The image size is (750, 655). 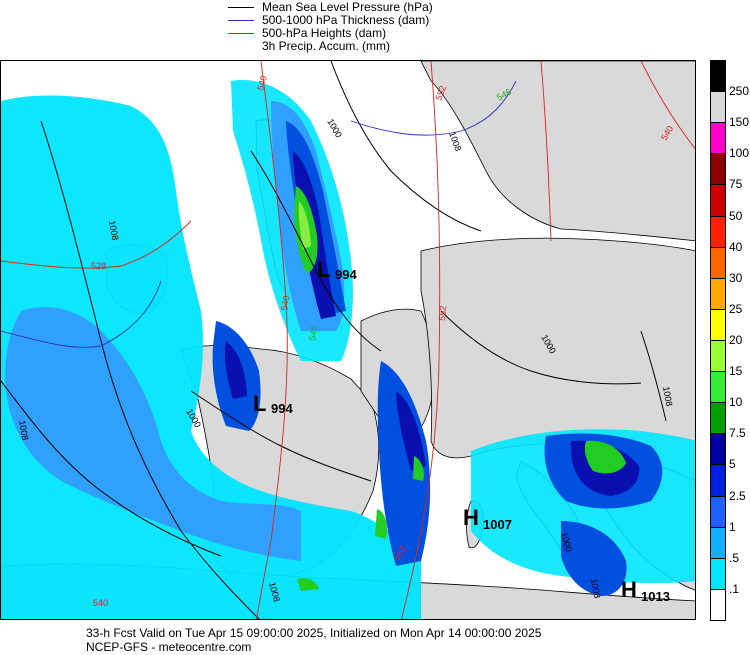 I want to click on thickness-label: 546, so click(x=313, y=333).